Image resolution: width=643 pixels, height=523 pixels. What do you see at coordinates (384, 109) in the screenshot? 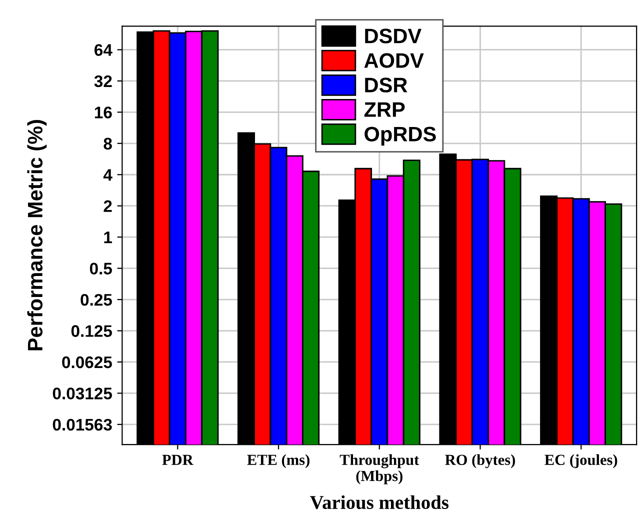
I see `legend-label: ZRP` at bounding box center [384, 109].